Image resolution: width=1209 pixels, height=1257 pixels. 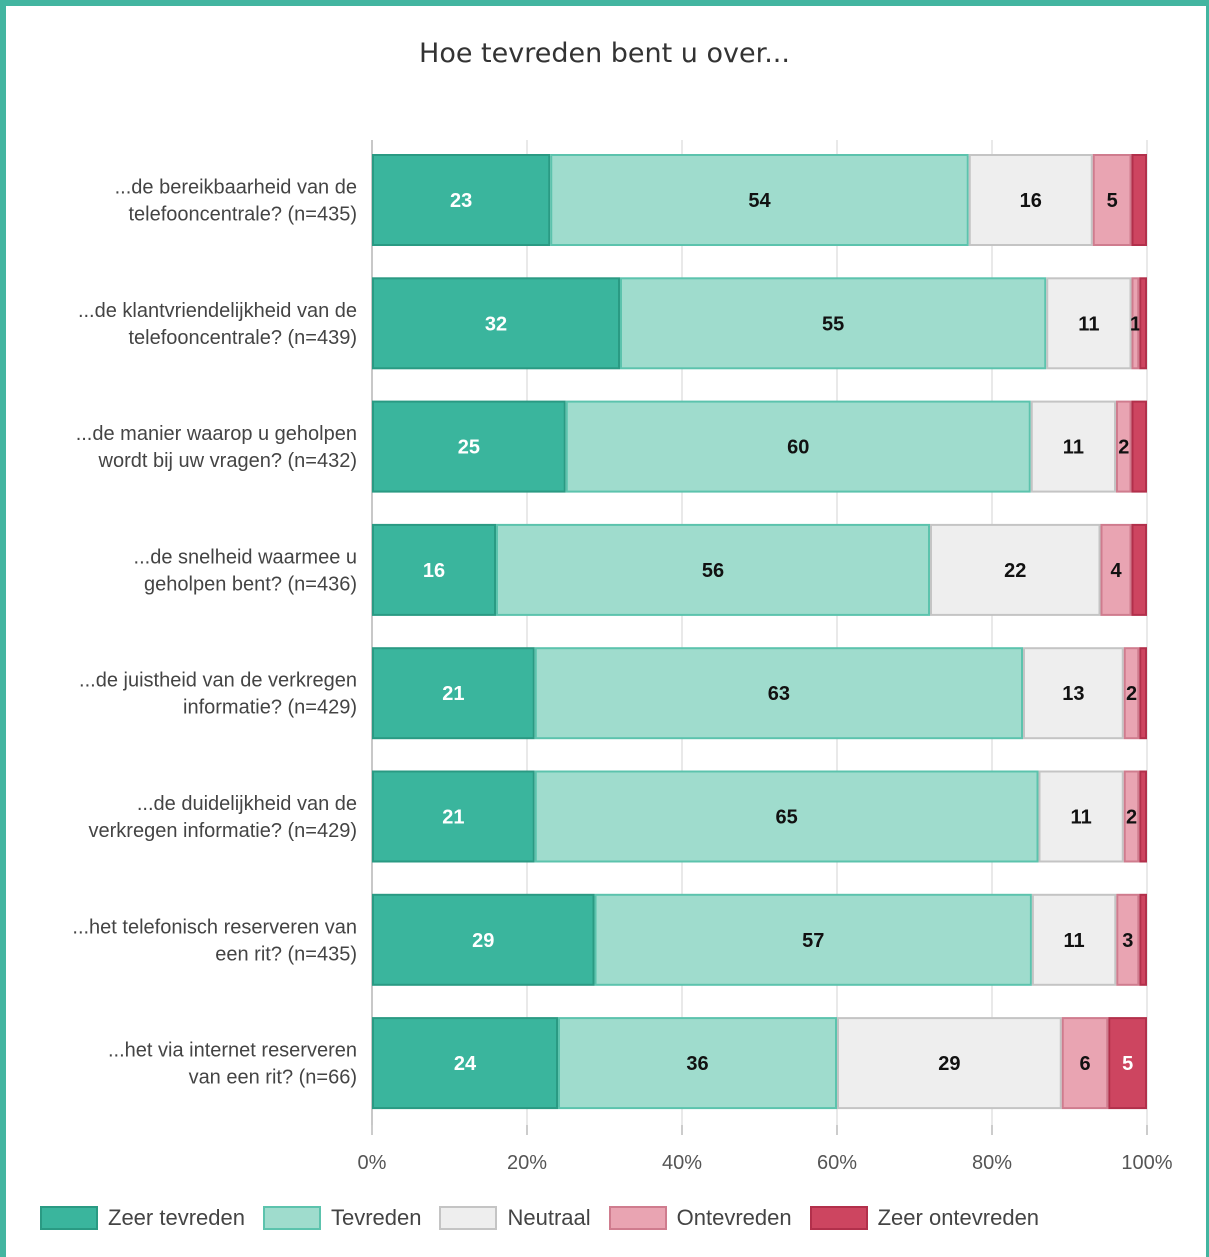 What do you see at coordinates (270, 708) in the screenshot?
I see `category-label: informatie? (n=429)` at bounding box center [270, 708].